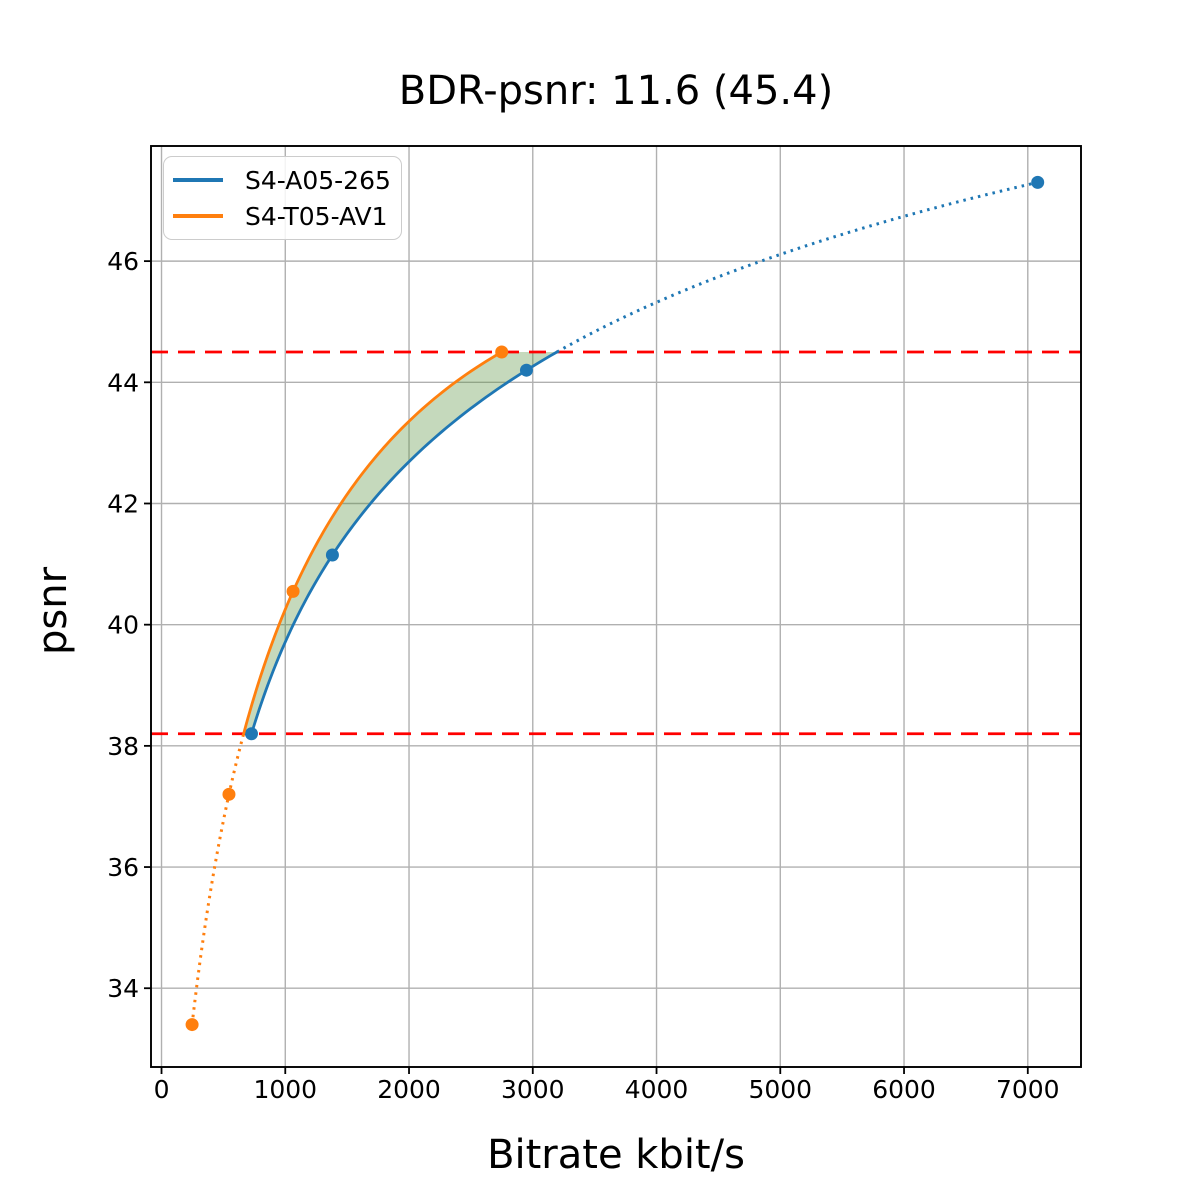  What do you see at coordinates (1028, 1089) in the screenshot?
I see `x-tick-label: 7000` at bounding box center [1028, 1089].